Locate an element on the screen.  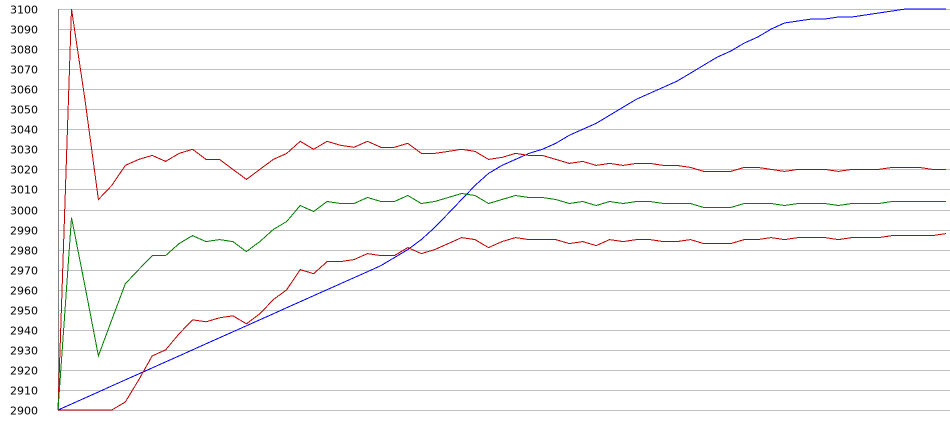
y-tick-label: 3100 is located at coordinates (24, 10).